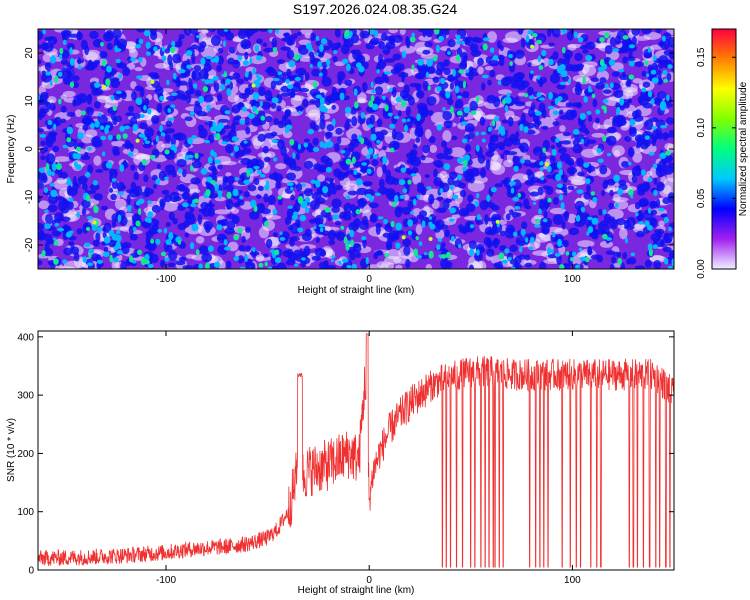 This screenshot has width=750, height=600. I want to click on heatmap-y-tick-label: 0, so click(29, 149).